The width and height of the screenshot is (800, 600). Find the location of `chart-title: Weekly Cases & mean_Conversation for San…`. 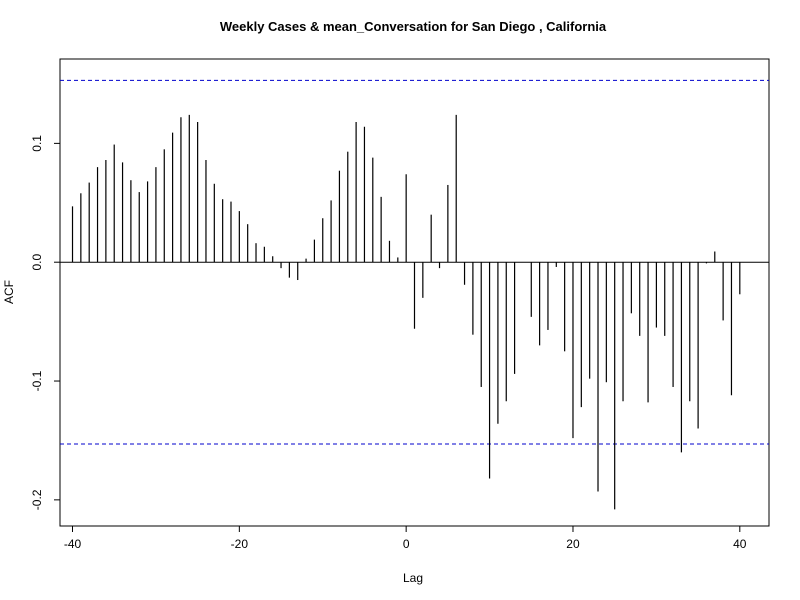

chart-title: Weekly Cases & mean_Conversation for San… is located at coordinates (413, 26).